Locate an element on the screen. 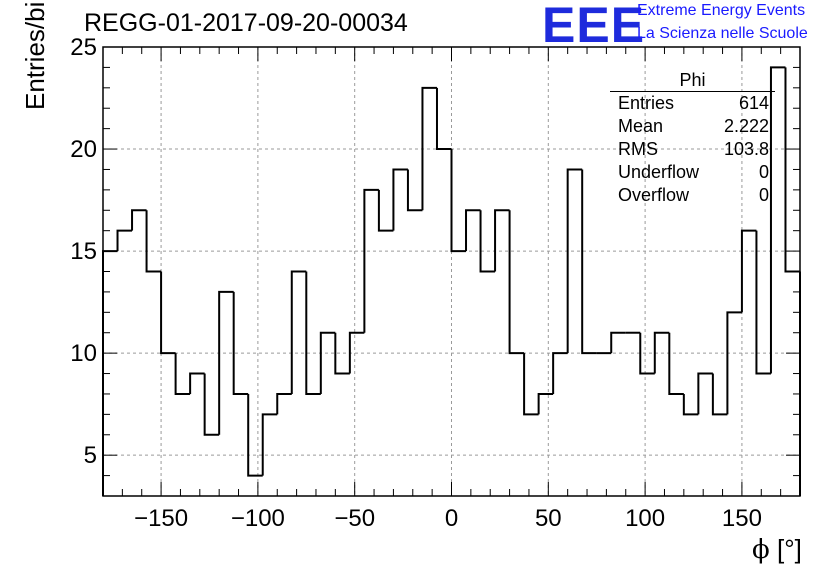 This screenshot has width=836, height=572. stats-row-rms: RMS 103.8 is located at coordinates (692, 149).